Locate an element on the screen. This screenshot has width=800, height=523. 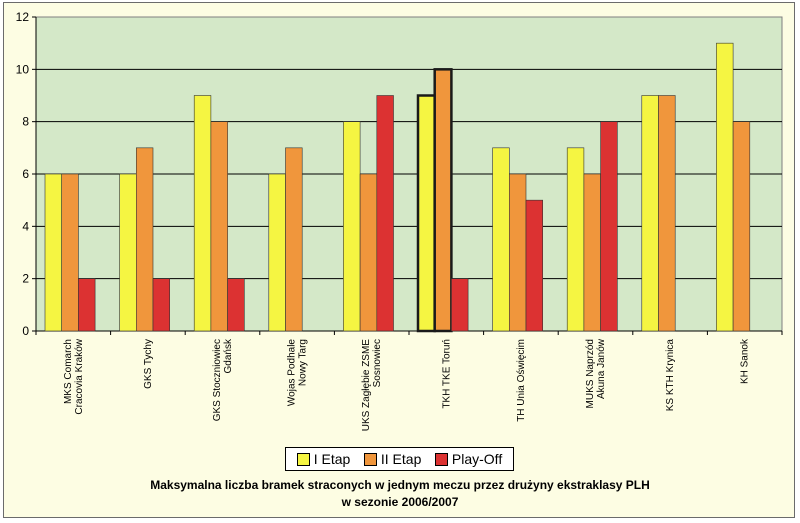
bar-play-off-th-unia-oswiecim is located at coordinates (534, 265).